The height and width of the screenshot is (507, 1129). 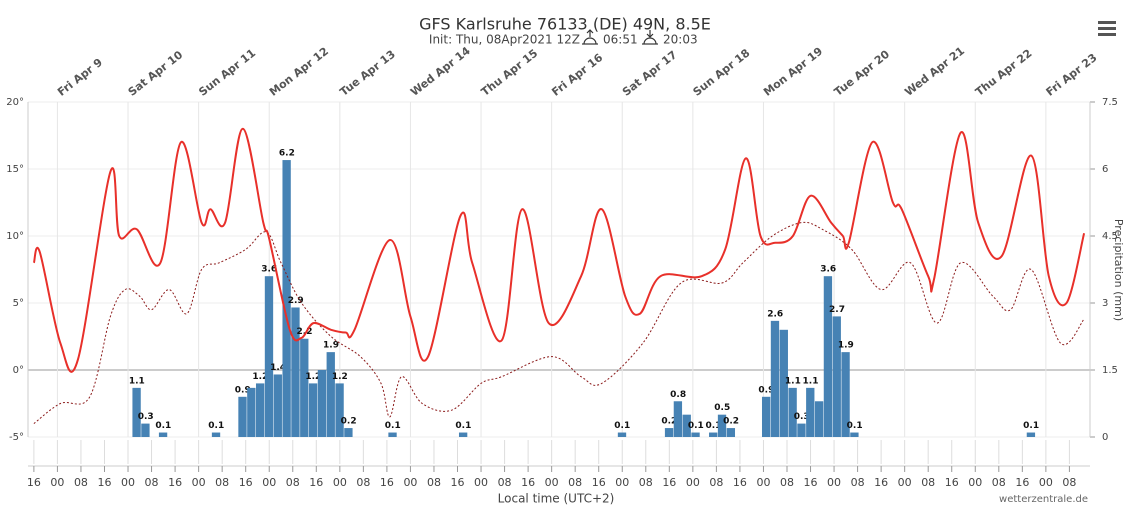 What do you see at coordinates (18, 370) in the screenshot?
I see `y-tick-label: 0°` at bounding box center [18, 370].